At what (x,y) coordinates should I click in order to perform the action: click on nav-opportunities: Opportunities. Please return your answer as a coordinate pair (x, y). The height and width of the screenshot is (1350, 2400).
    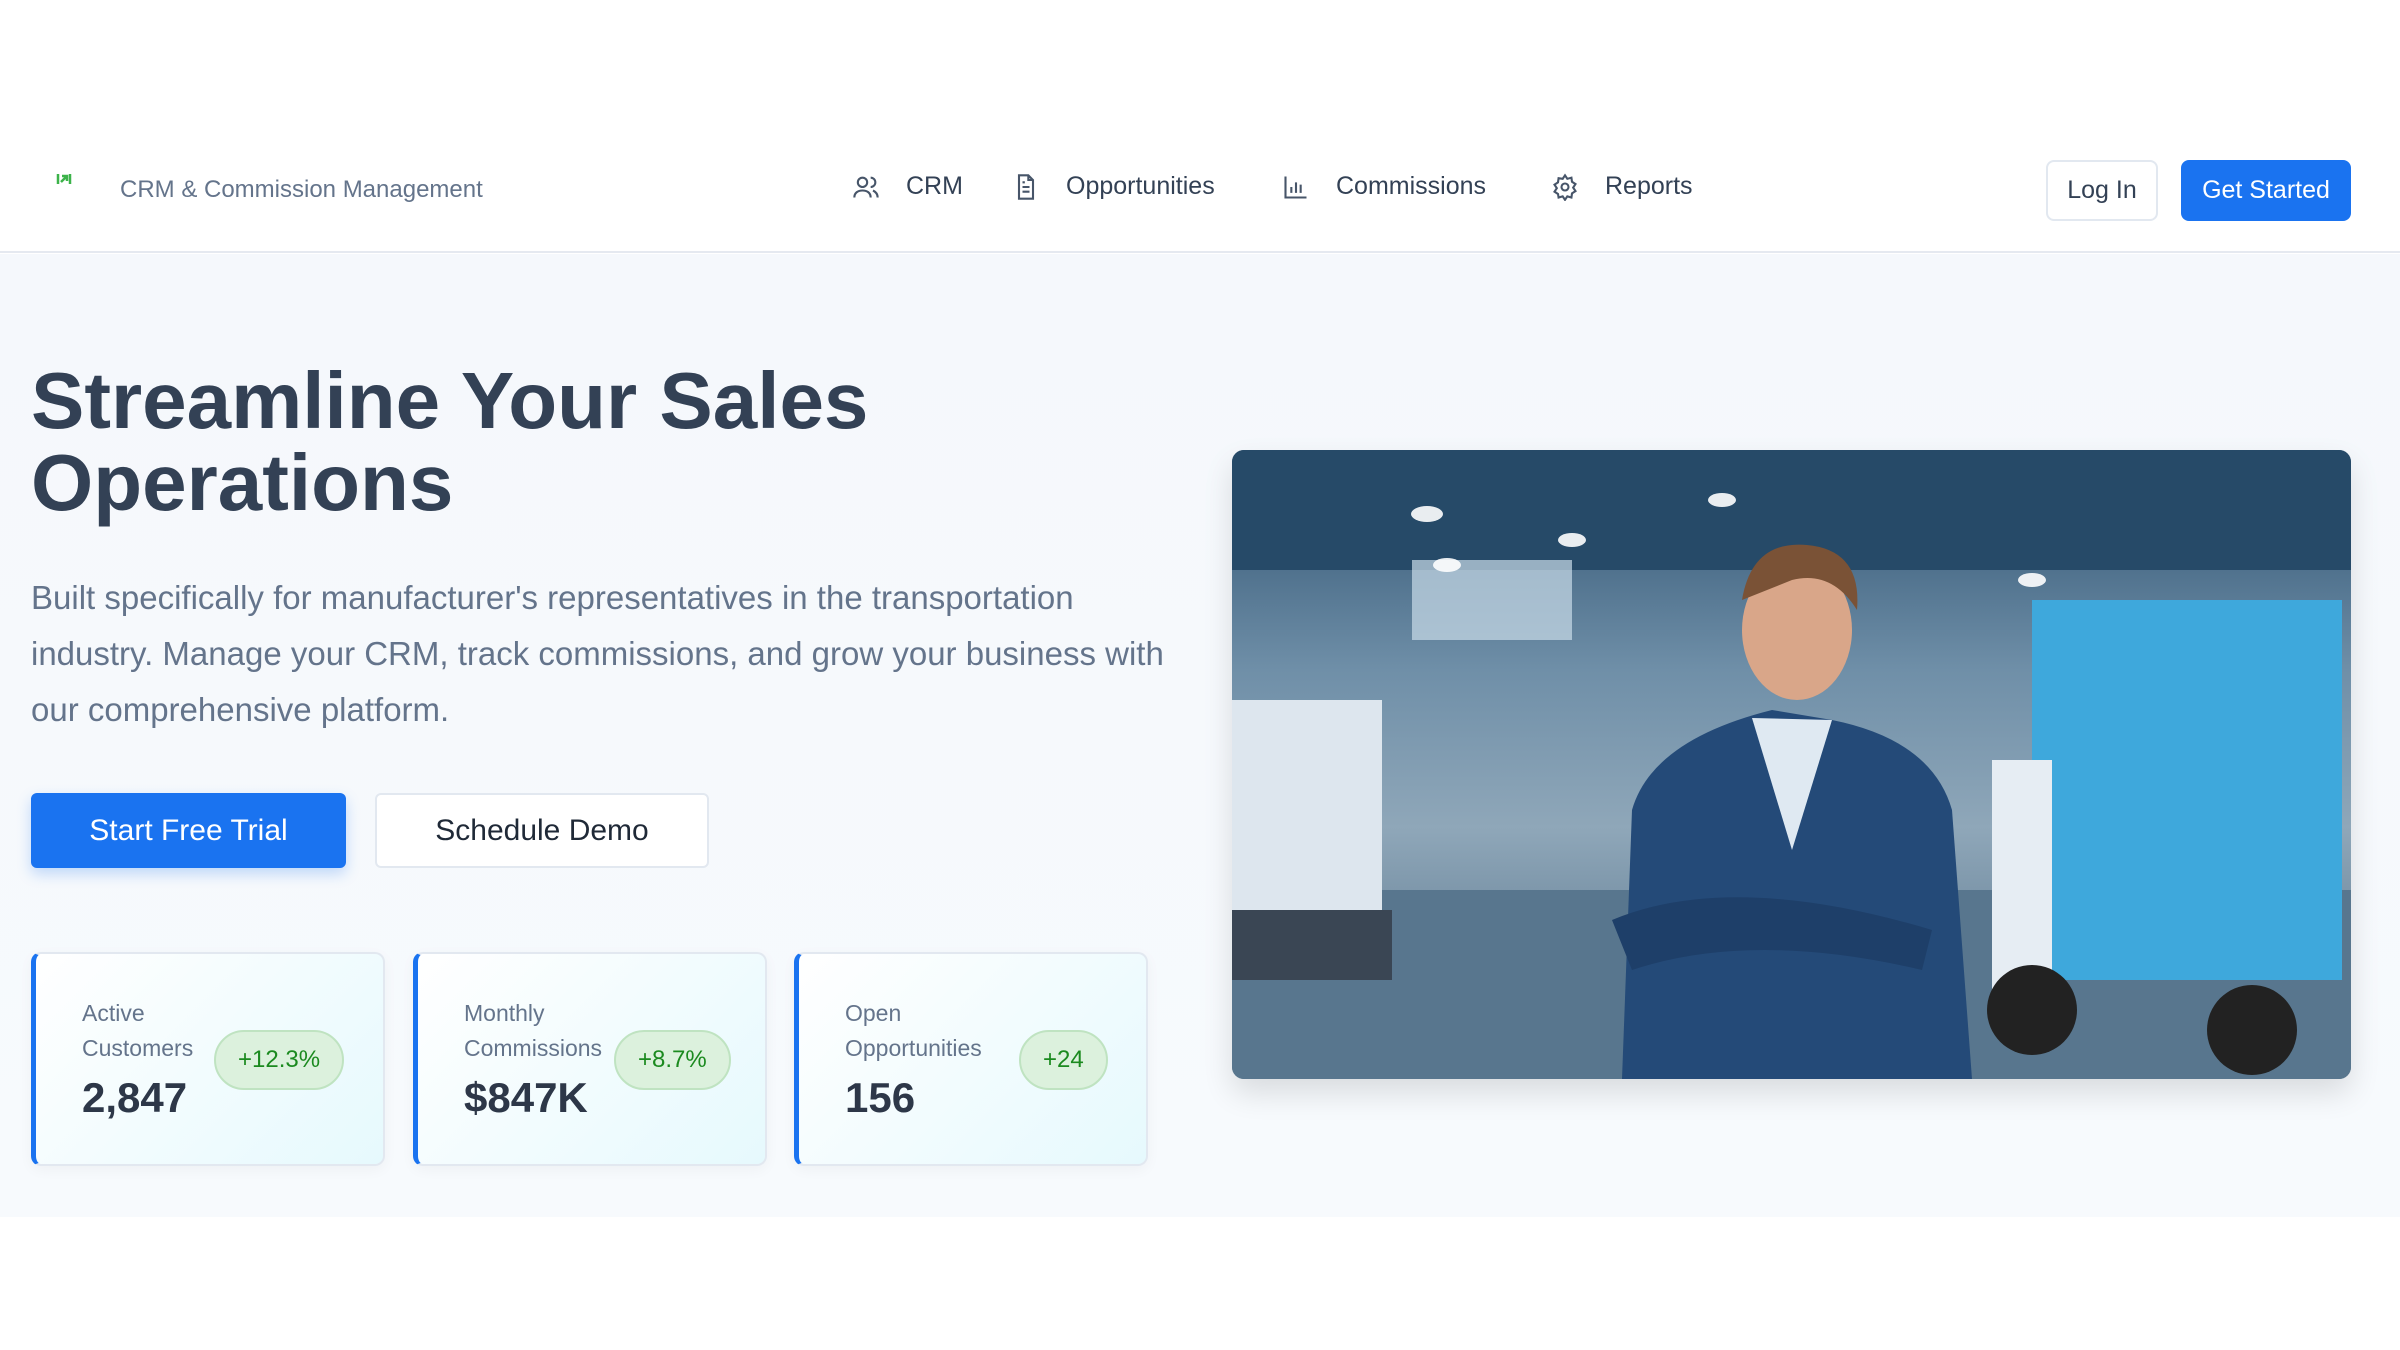
    Looking at the image, I should click on (1113, 186).